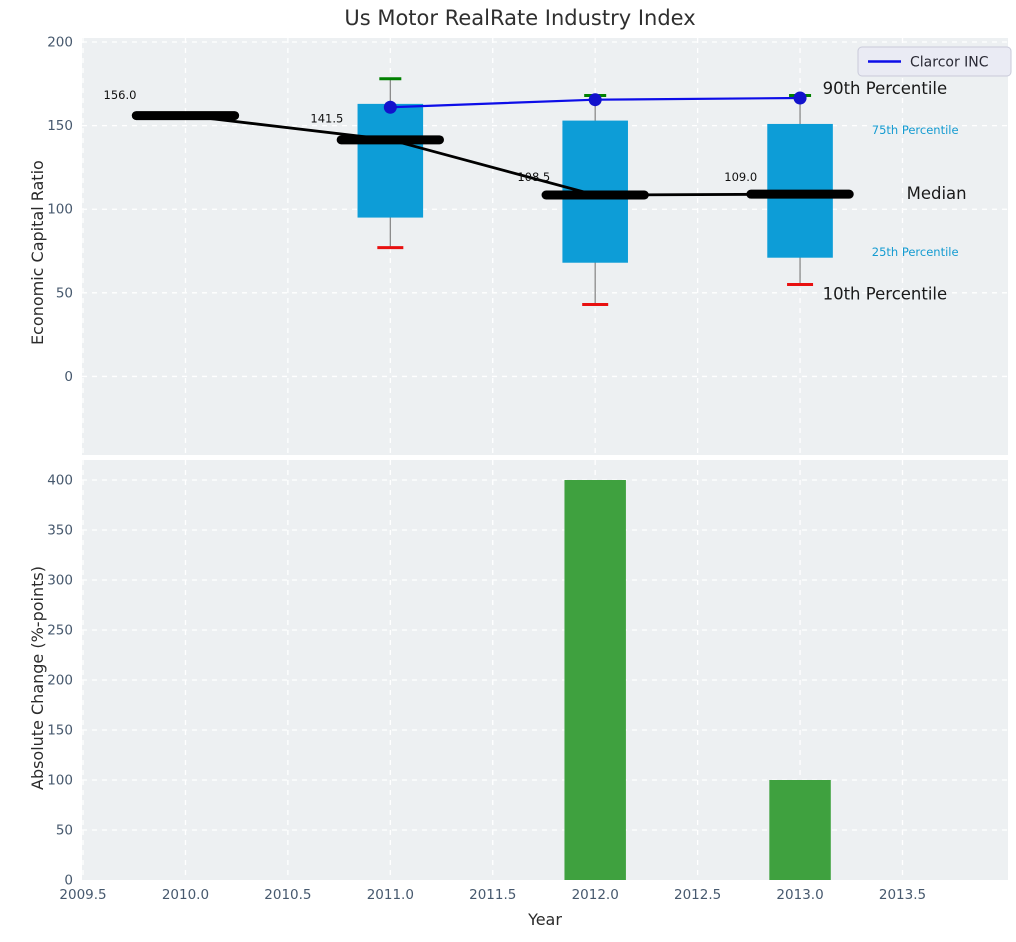 This screenshot has height=942, width=1016. I want to click on median-trend-line, so click(493, 155).